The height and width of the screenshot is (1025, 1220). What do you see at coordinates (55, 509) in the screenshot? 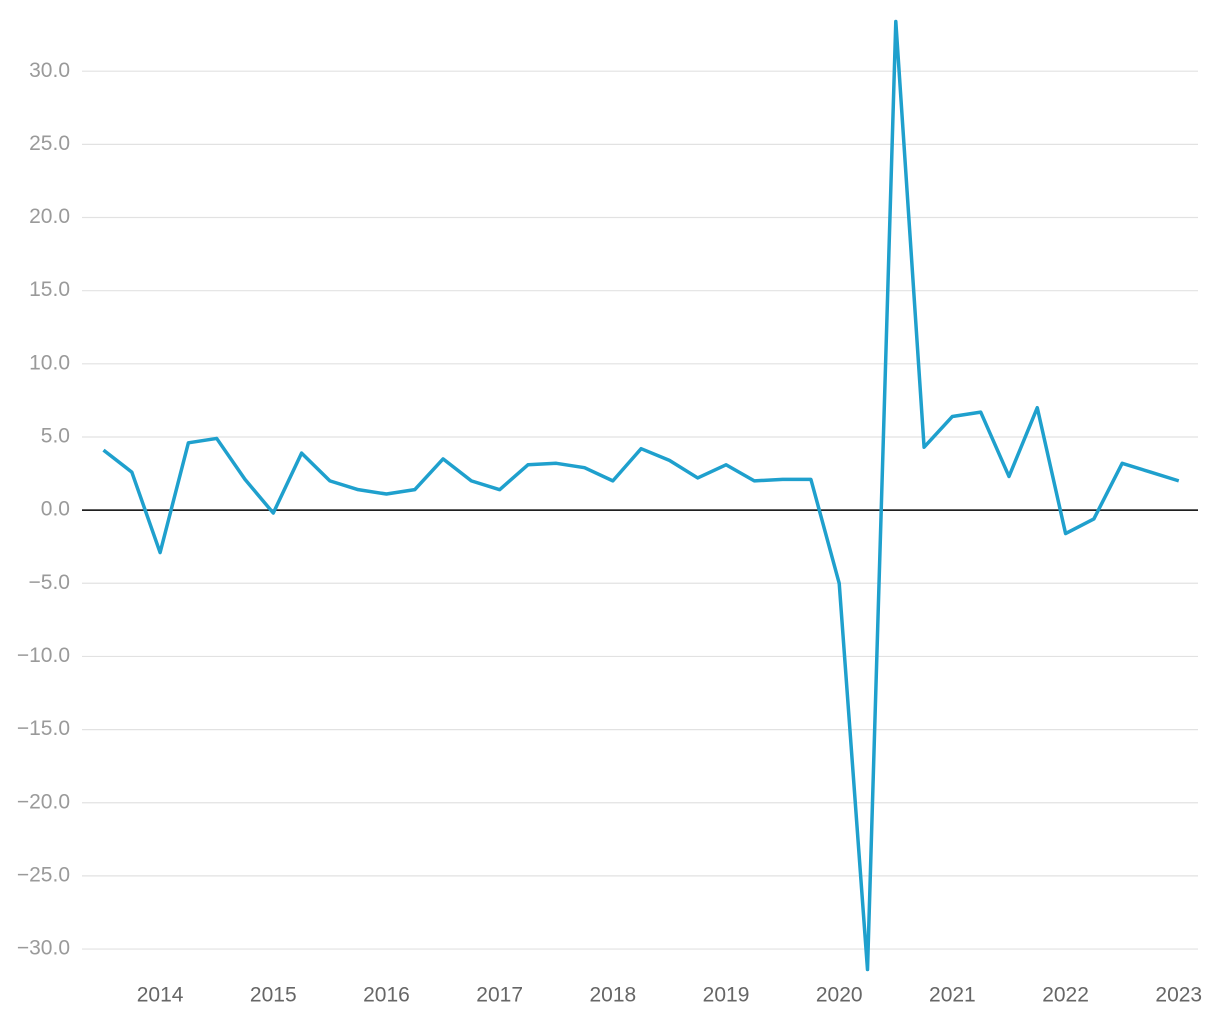
I see `y-tick-label: 0.0` at bounding box center [55, 509].